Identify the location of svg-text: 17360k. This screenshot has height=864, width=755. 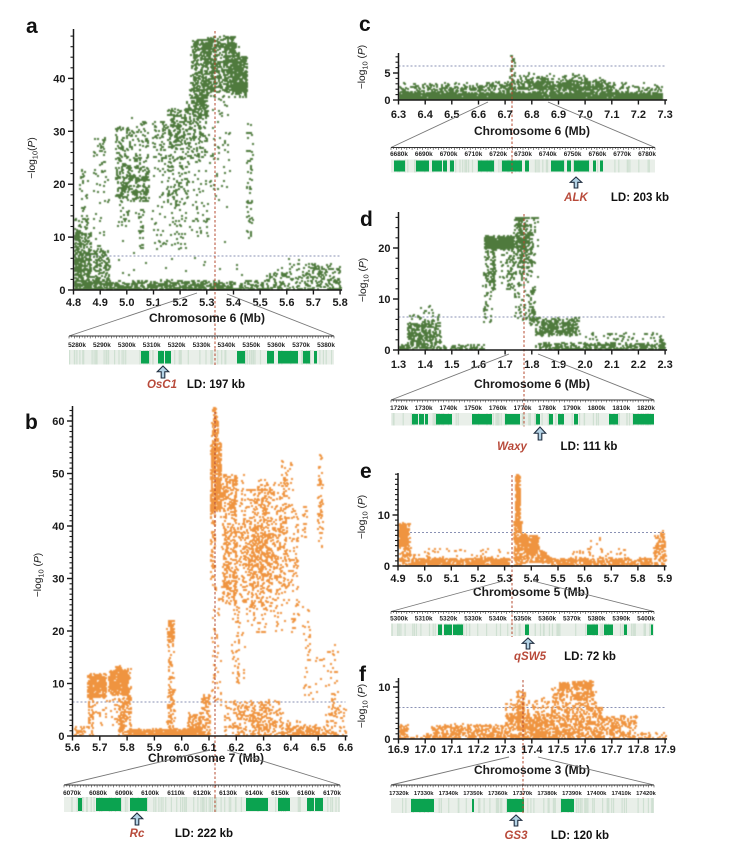
(498, 794).